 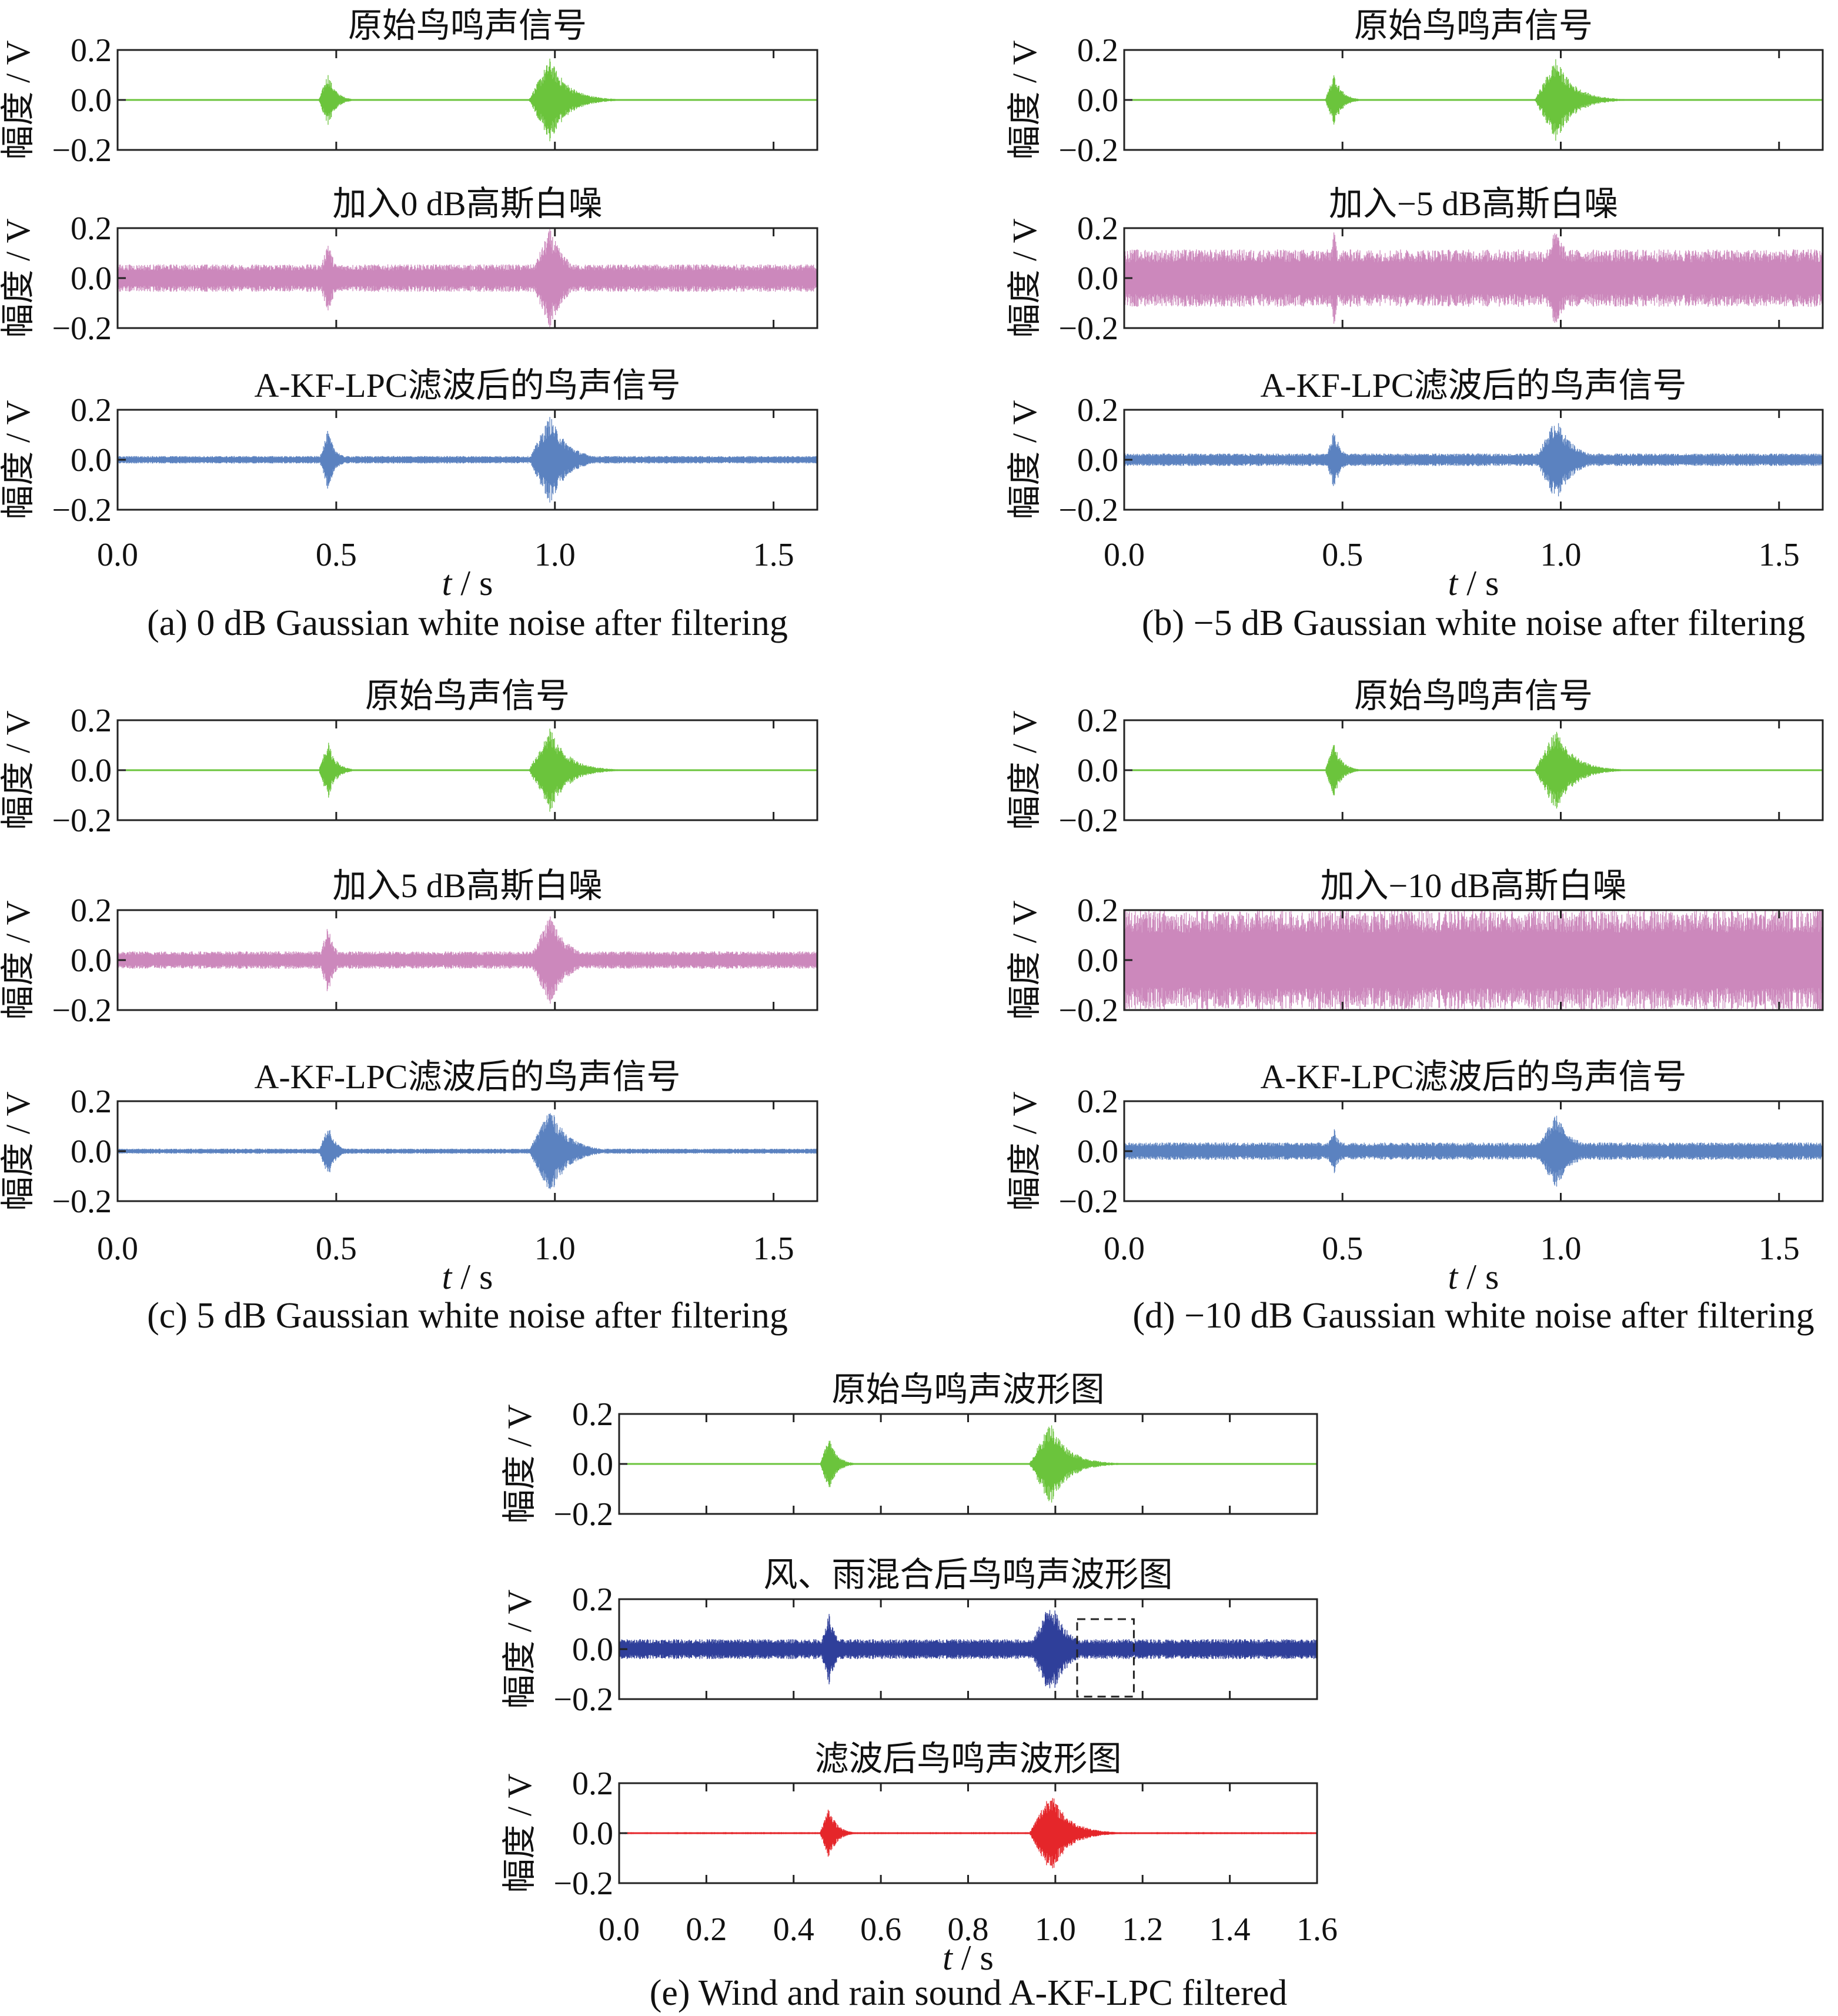 I want to click on panel-title: 加入5 dB高斯白噪, so click(x=467, y=886).